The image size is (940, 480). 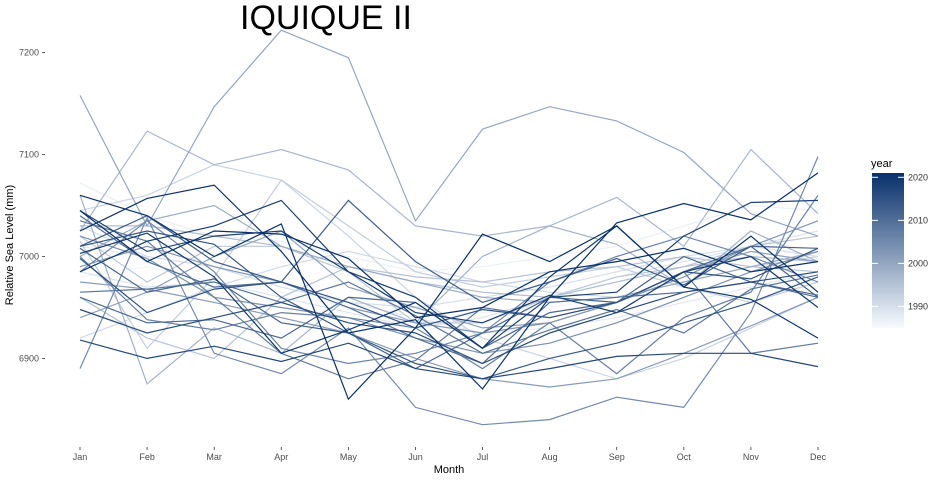 What do you see at coordinates (147, 457) in the screenshot?
I see `x-tick-label: Feb` at bounding box center [147, 457].